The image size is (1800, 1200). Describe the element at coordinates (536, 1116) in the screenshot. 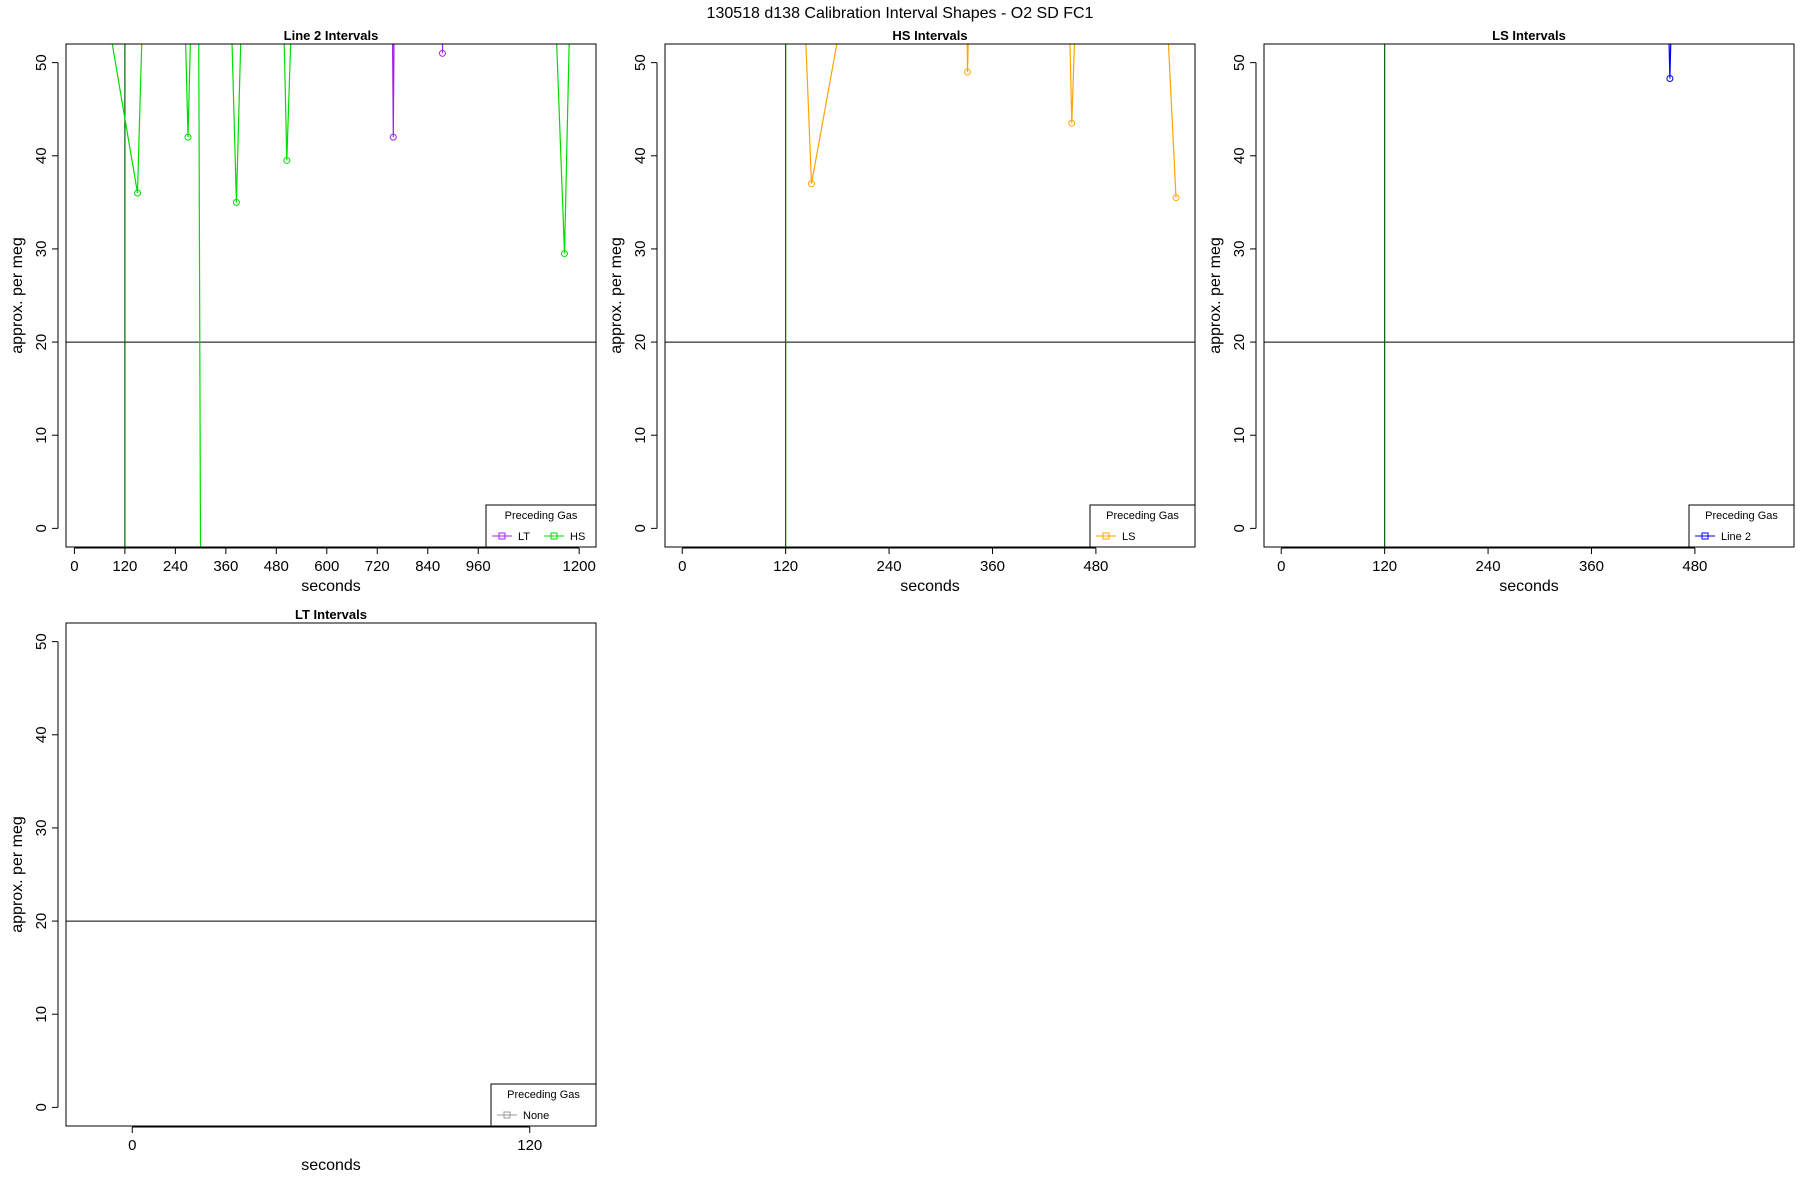

I see `legend-entry-label: None` at that location.